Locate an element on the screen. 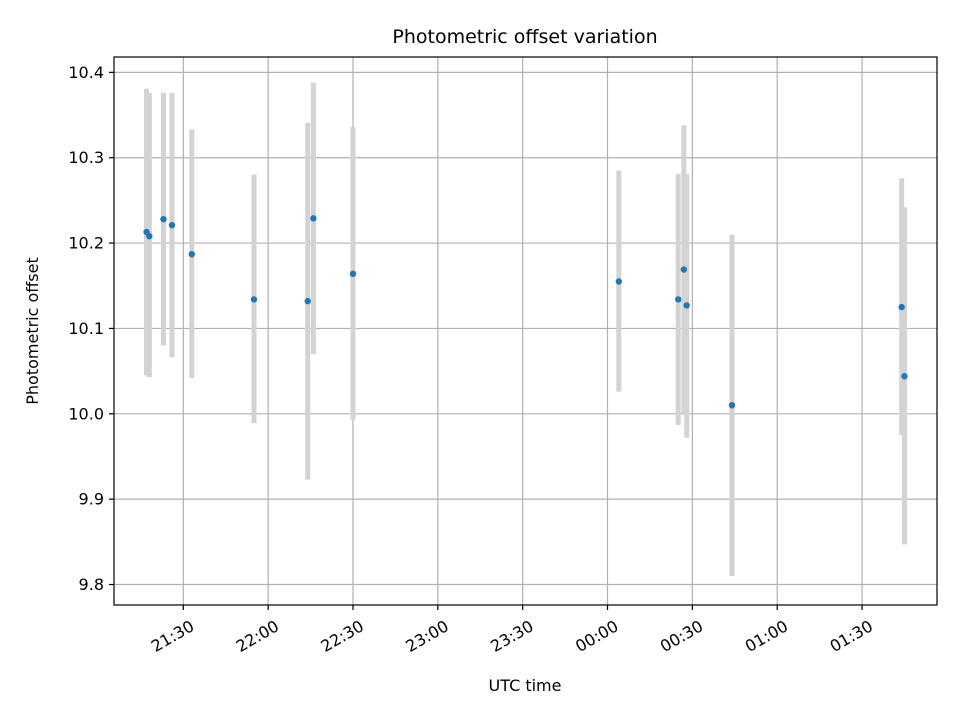 The width and height of the screenshot is (960, 720). y-tick-label: 10.1 is located at coordinates (86, 328).